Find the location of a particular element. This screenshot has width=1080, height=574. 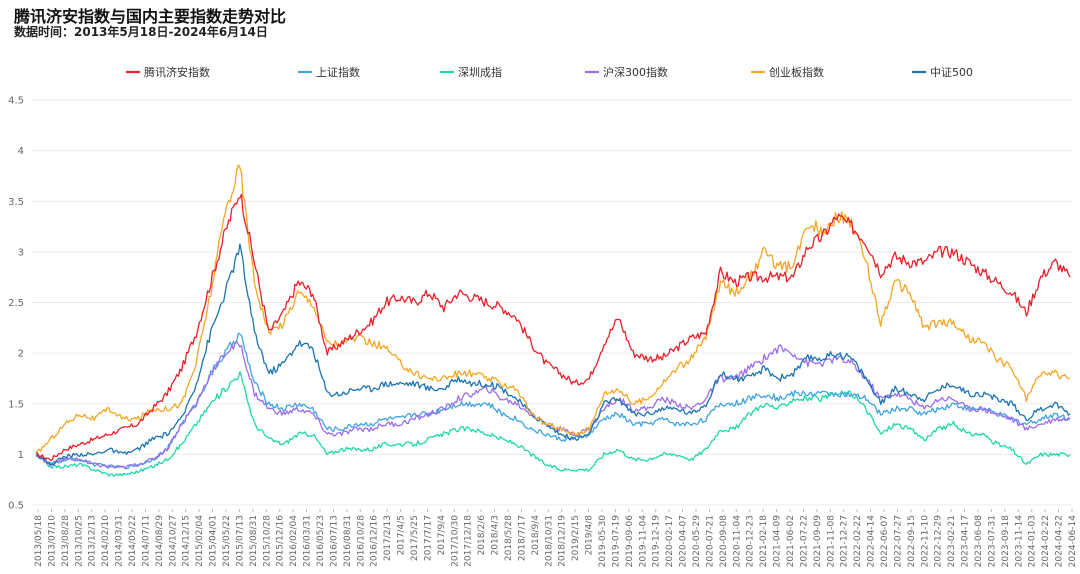

x-tick-label: 2020-09-08 is located at coordinates (724, 541).